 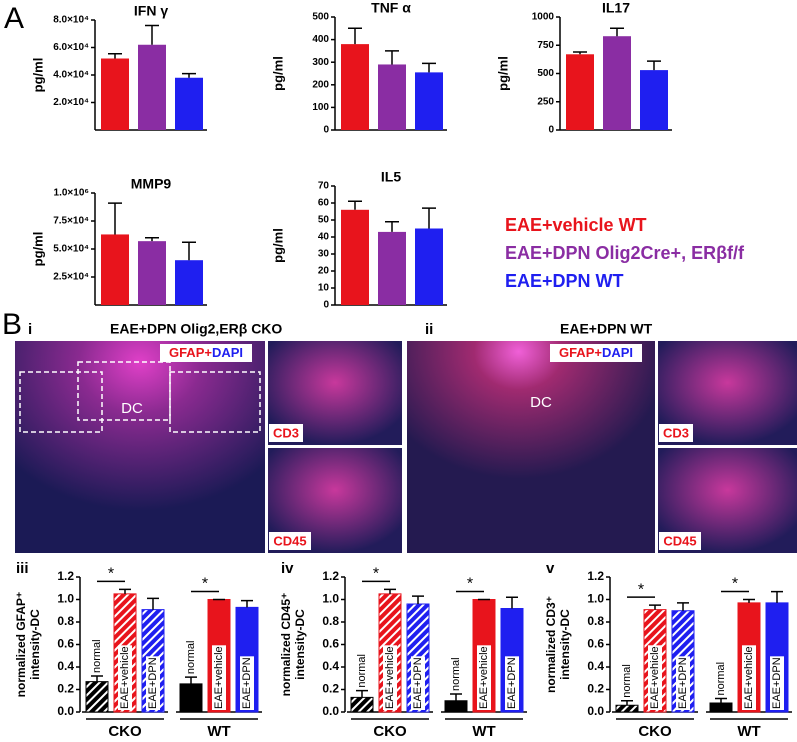 I want to click on bar-label: normal, so click(x=97, y=656).